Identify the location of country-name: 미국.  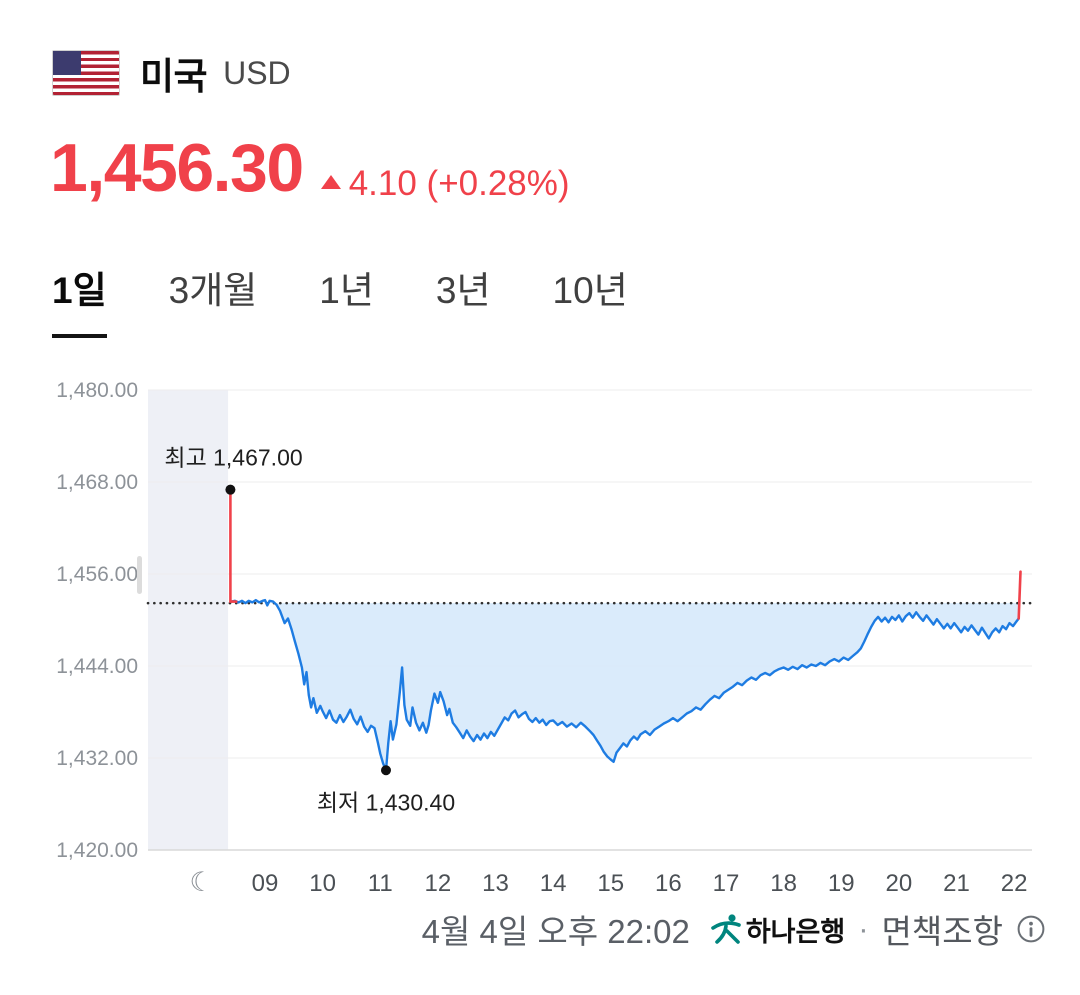
(174, 76).